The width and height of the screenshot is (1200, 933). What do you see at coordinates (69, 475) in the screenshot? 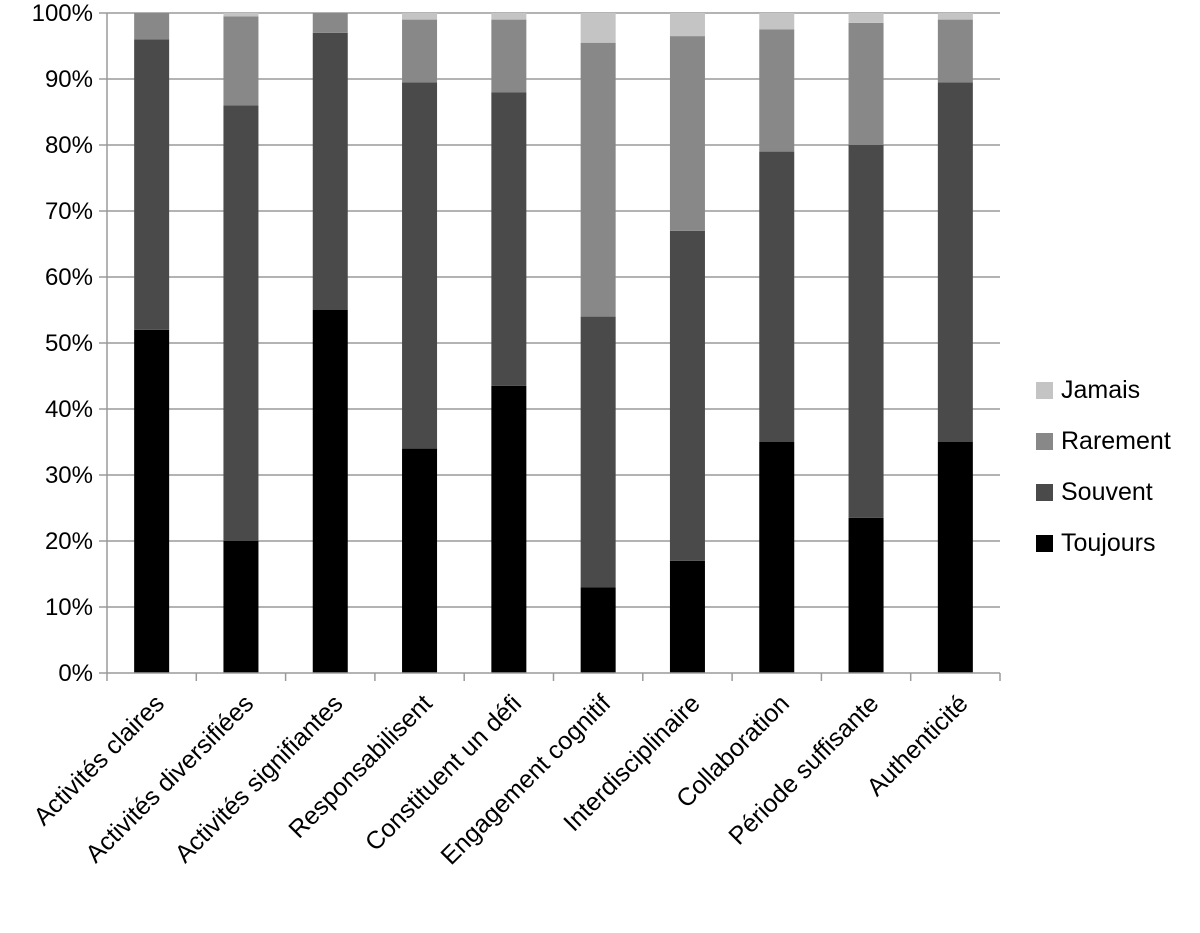
I see `y-tick-label: 30%` at bounding box center [69, 475].